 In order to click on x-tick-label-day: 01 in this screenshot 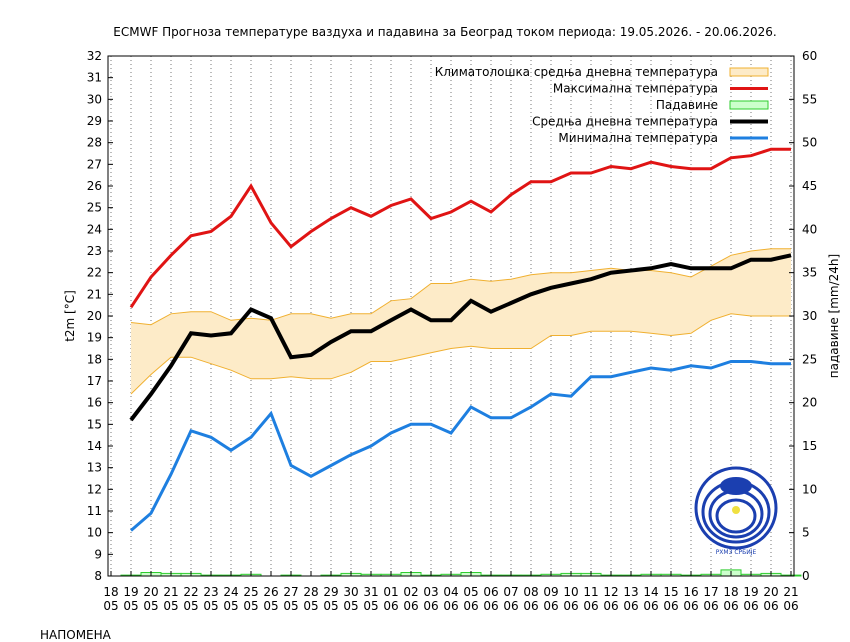, I will do `click(390, 592)`.